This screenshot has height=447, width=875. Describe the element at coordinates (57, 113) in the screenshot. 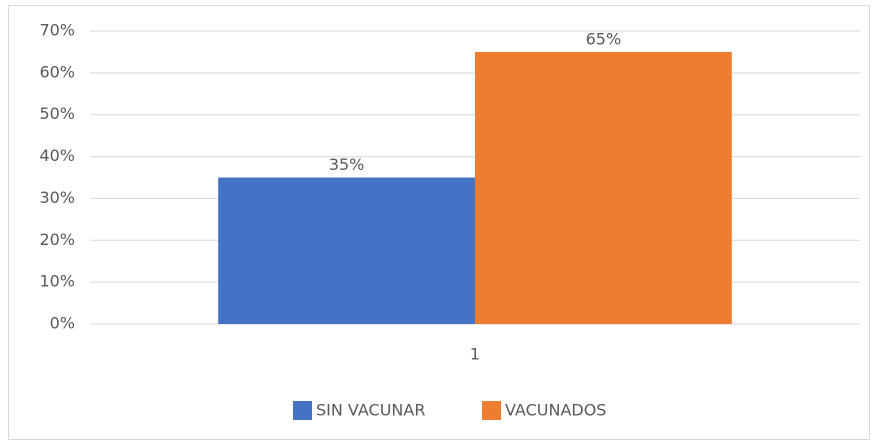

I see `y-tick-label: 50%` at that location.